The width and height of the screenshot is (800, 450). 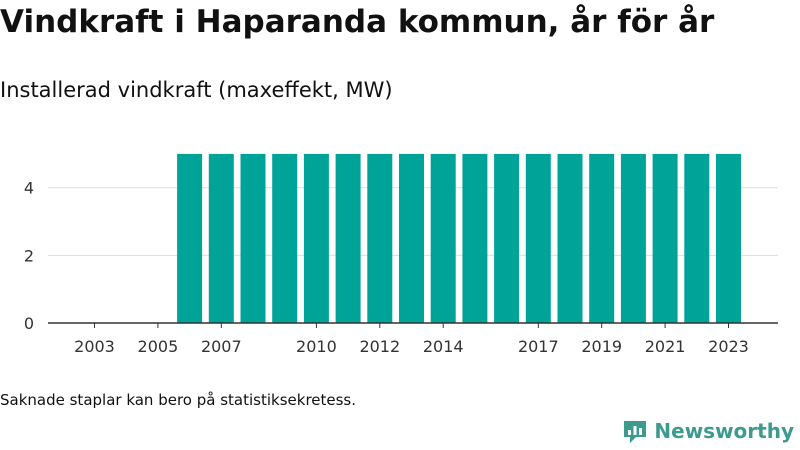 I want to click on bar-2007, so click(x=221, y=238).